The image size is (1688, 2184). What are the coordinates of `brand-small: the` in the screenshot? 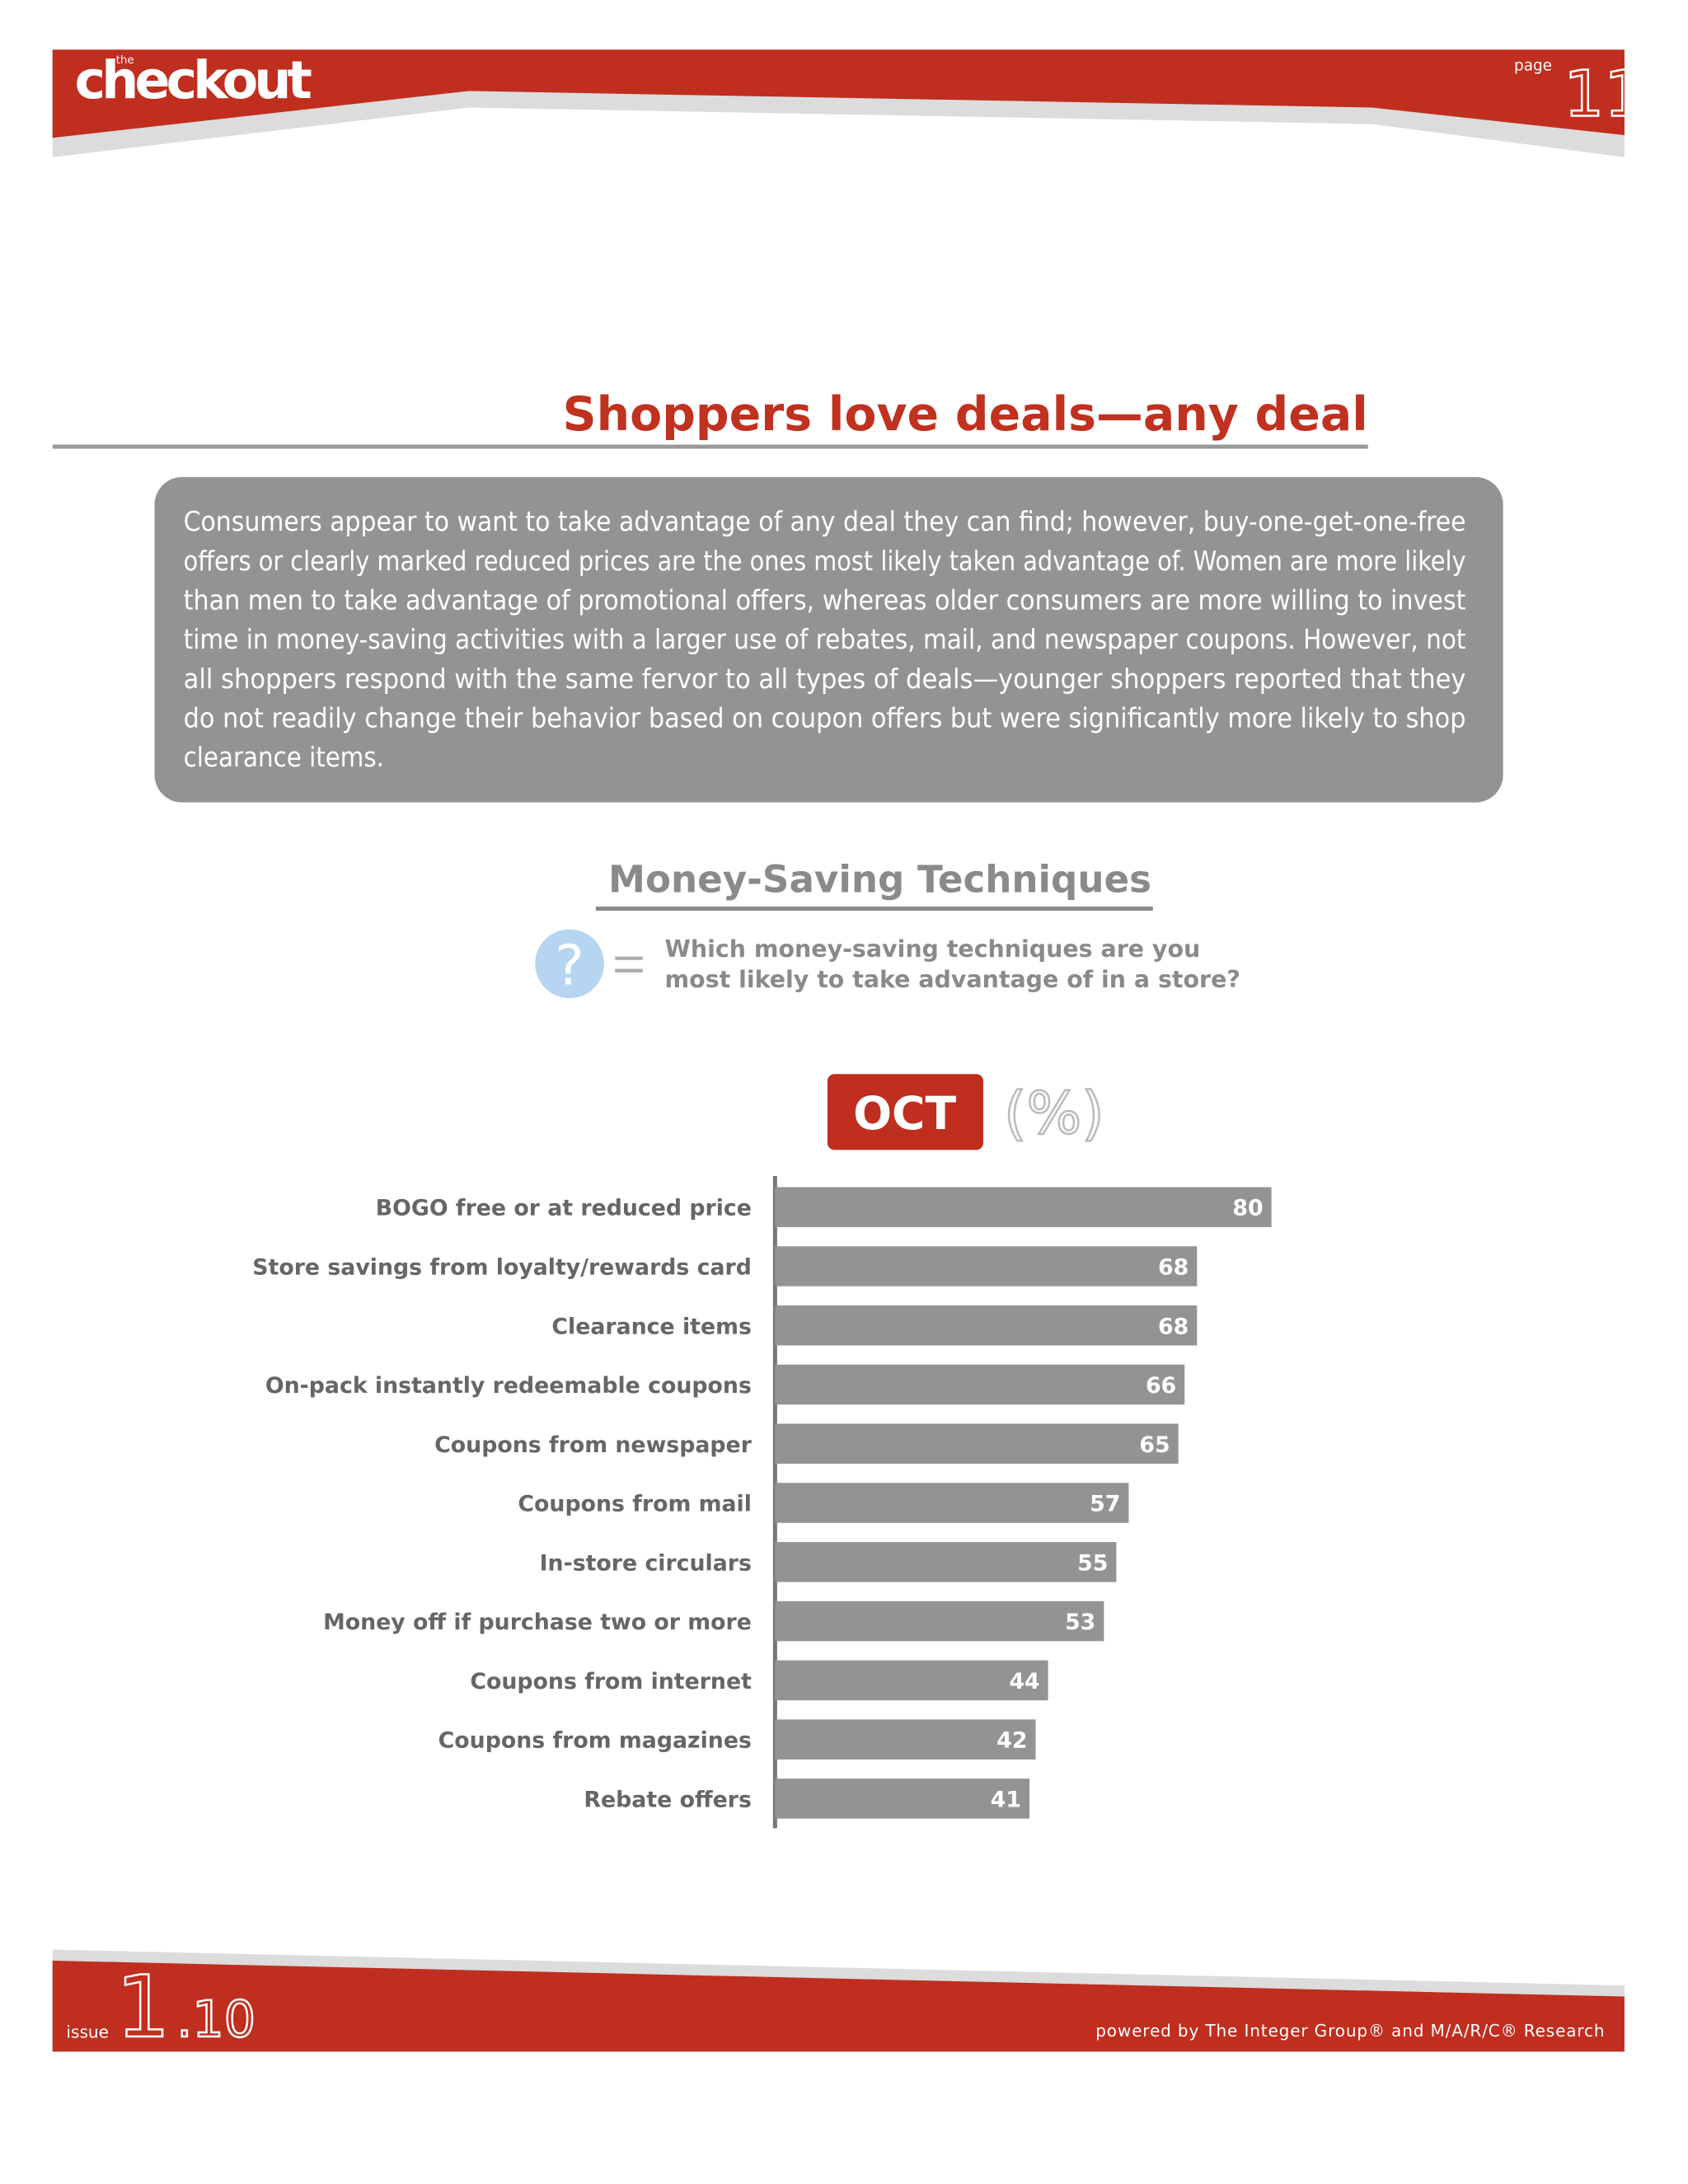 It's located at (125, 60).